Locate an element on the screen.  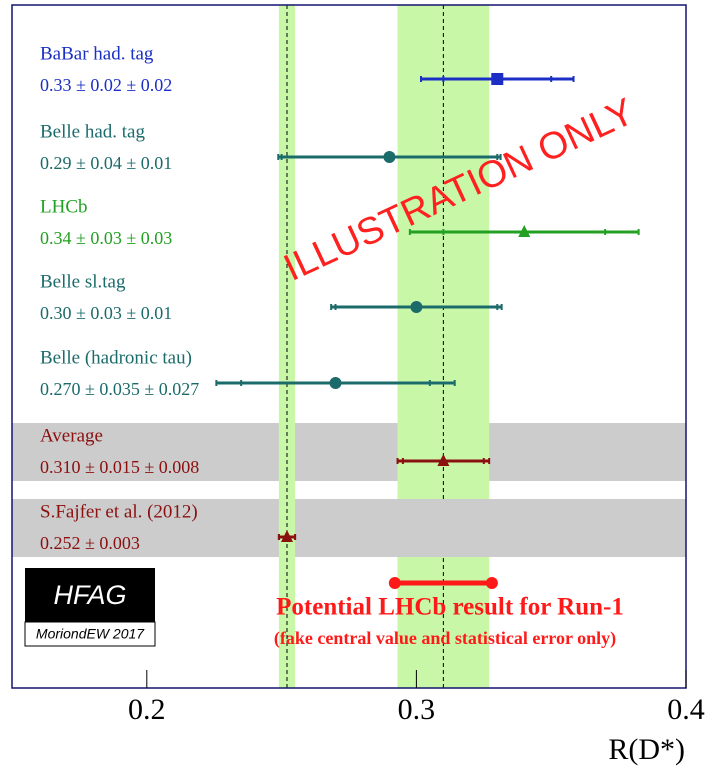
x-axis-label: R(D*) is located at coordinates (646, 749).